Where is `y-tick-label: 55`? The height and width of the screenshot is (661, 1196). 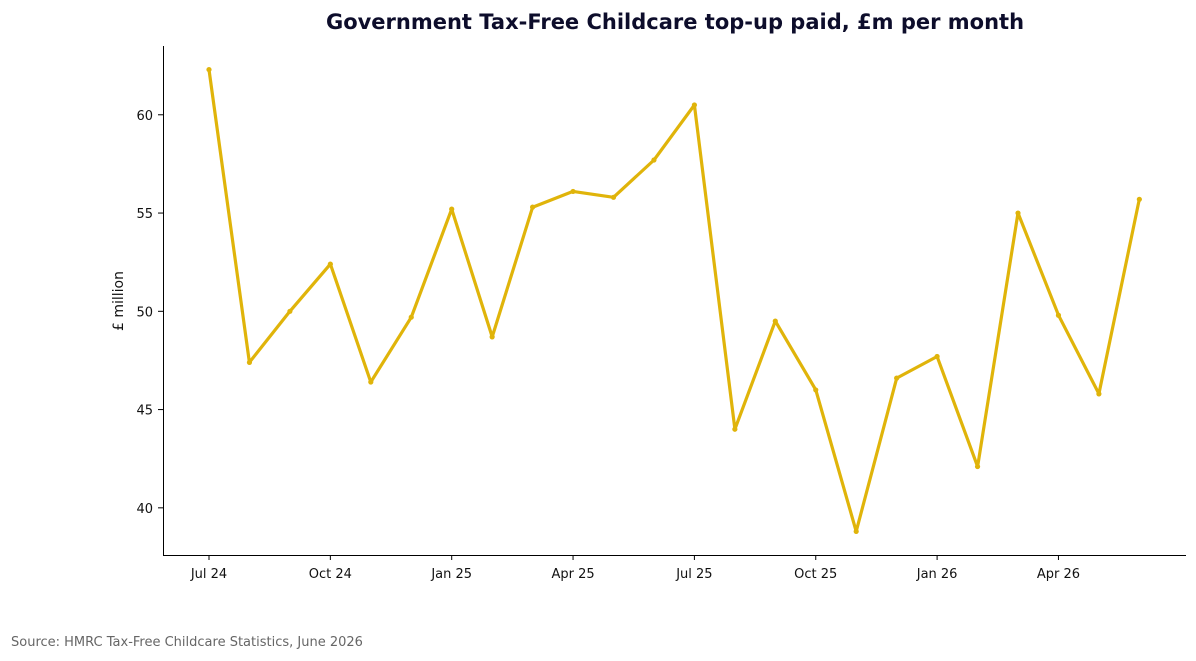 y-tick-label: 55 is located at coordinates (144, 214).